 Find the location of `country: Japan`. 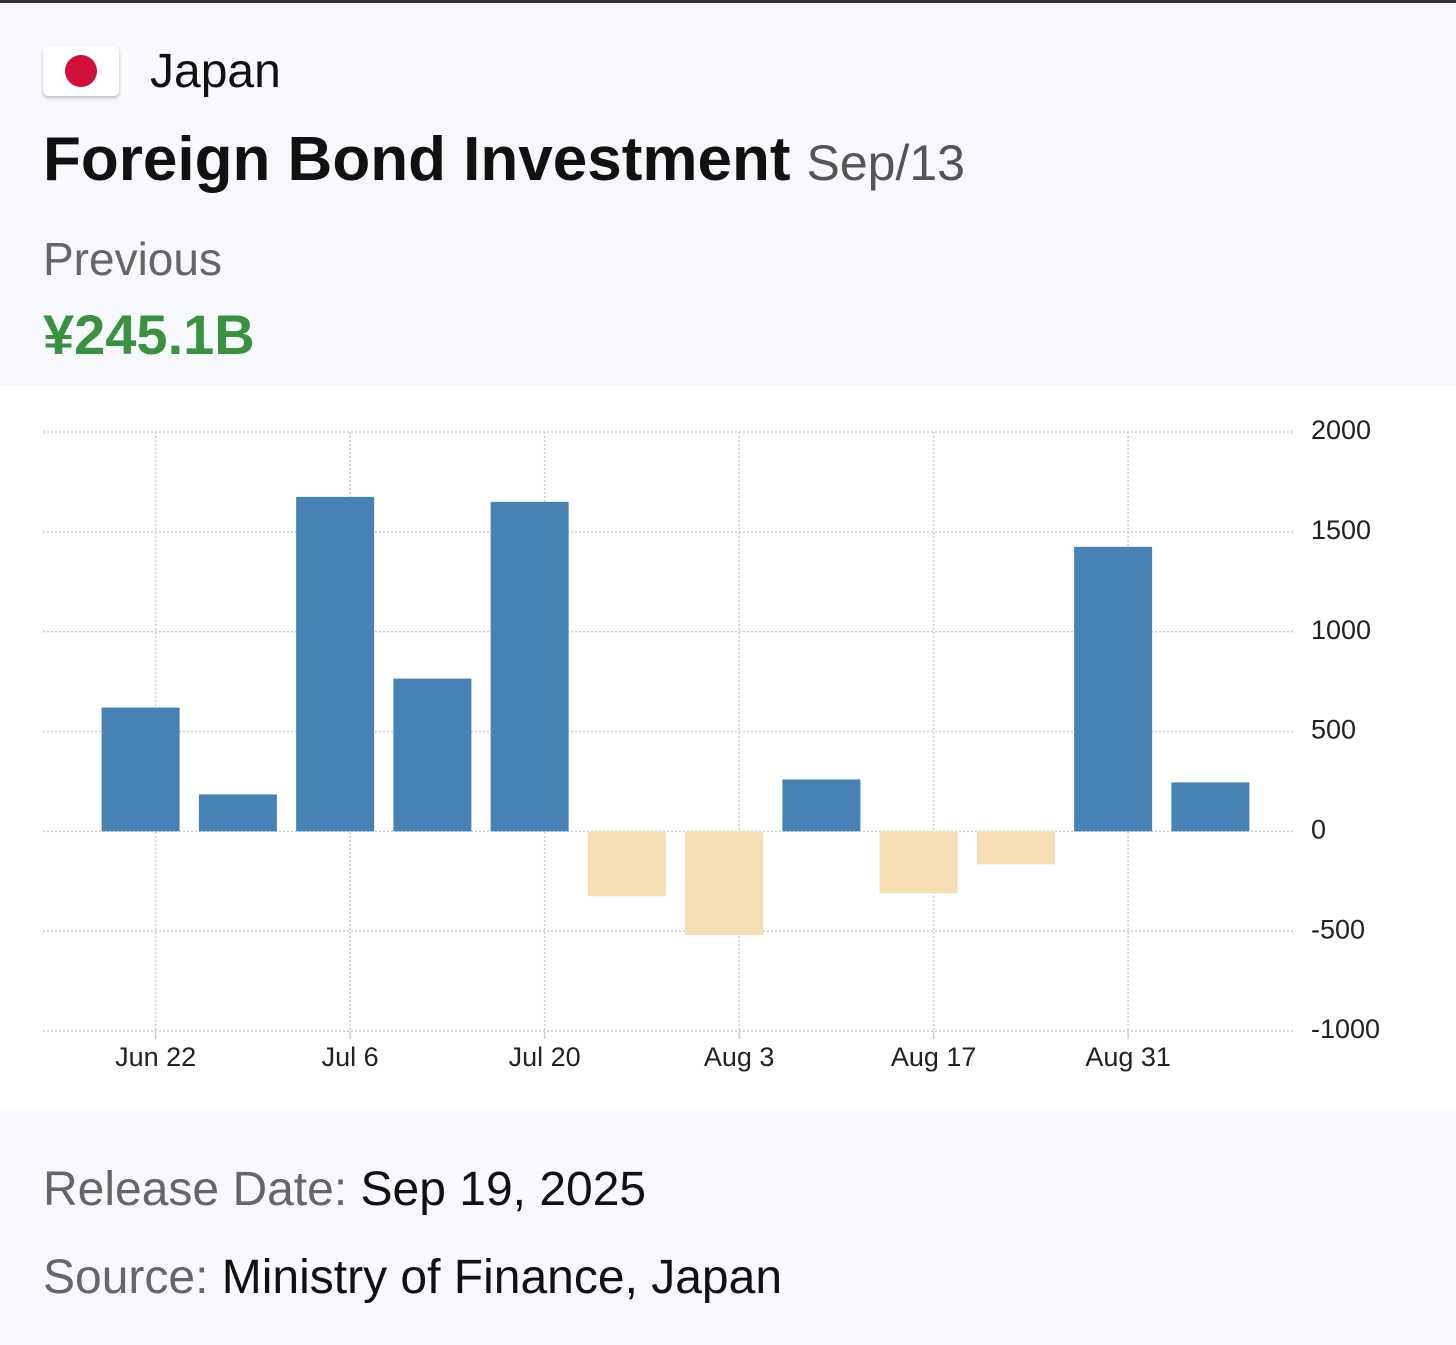

country: Japan is located at coordinates (215, 71).